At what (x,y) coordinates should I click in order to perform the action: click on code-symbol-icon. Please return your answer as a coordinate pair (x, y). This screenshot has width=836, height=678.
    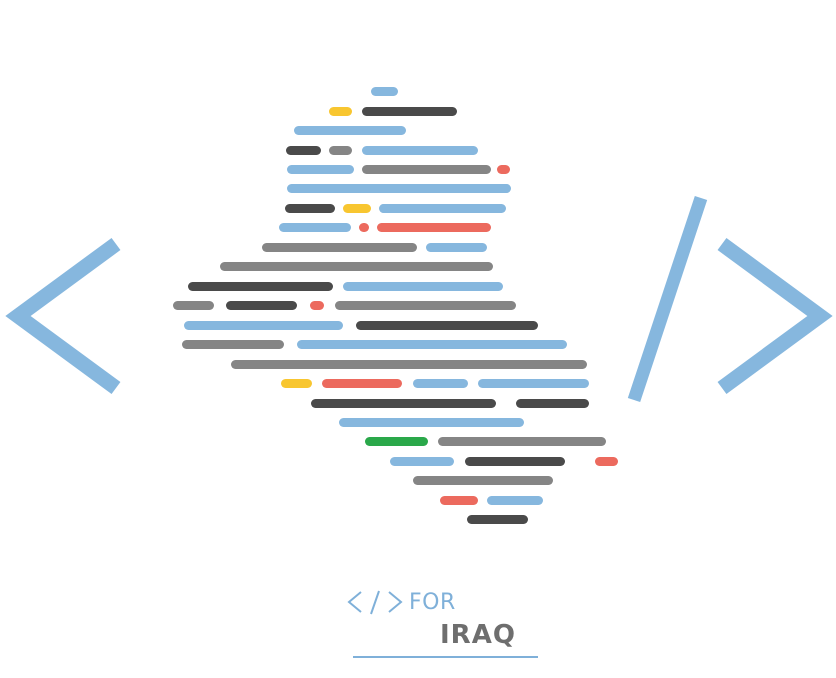
    Looking at the image, I should click on (375, 602).